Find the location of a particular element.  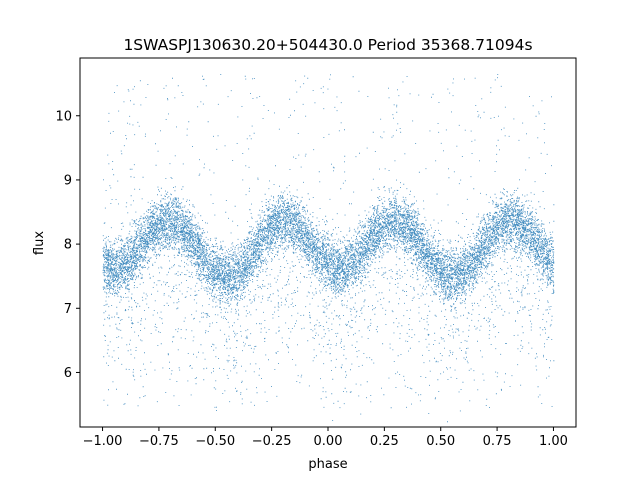

y-axis-ticks: 6 7 8 9 10 is located at coordinates (67, 245).